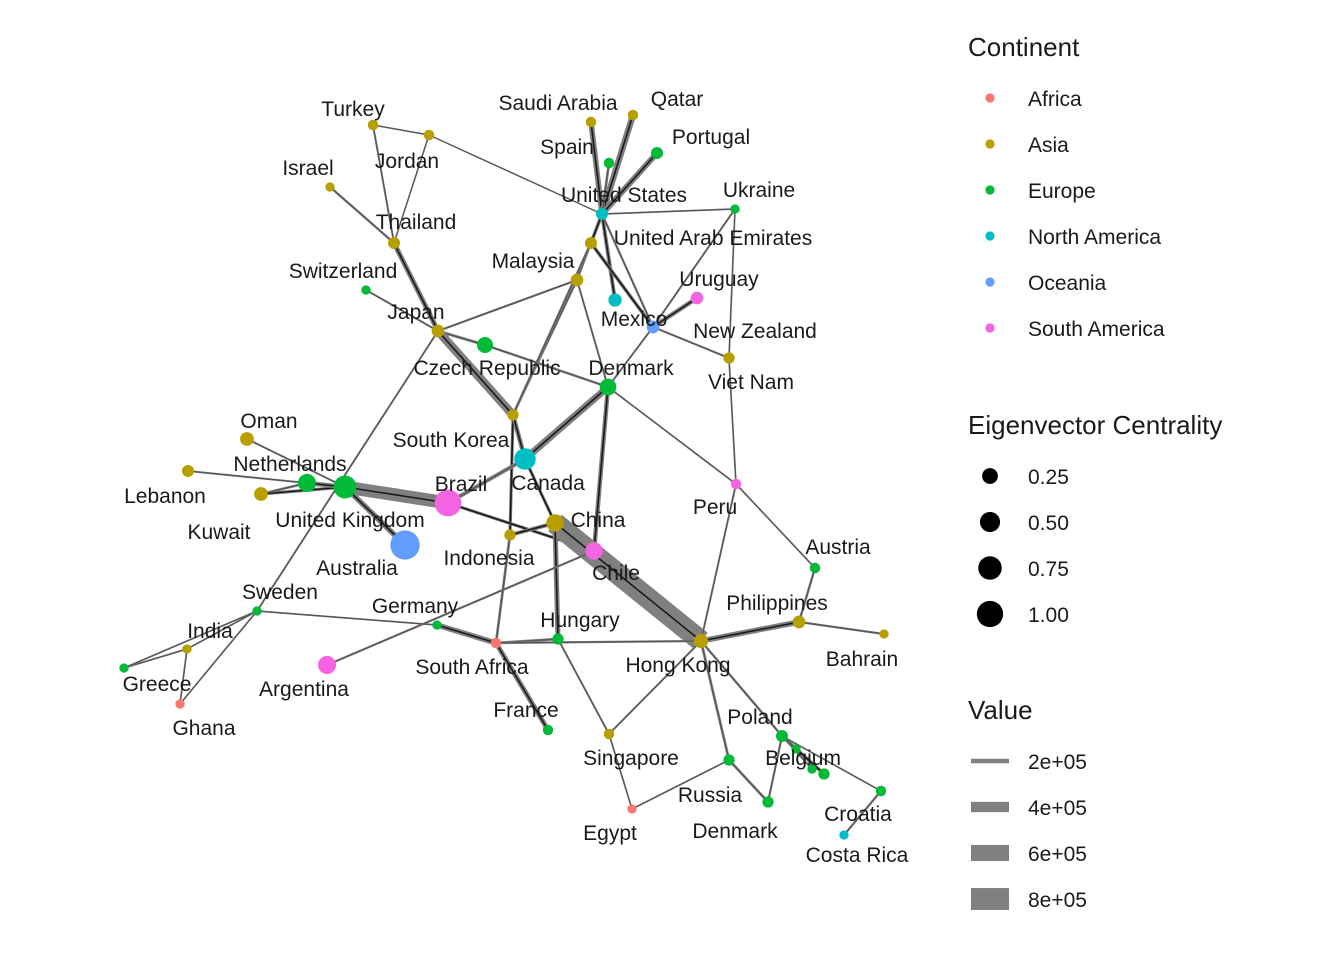 The width and height of the screenshot is (1344, 960). Describe the element at coordinates (858, 814) in the screenshot. I see `label-croatia: Croatia` at that location.